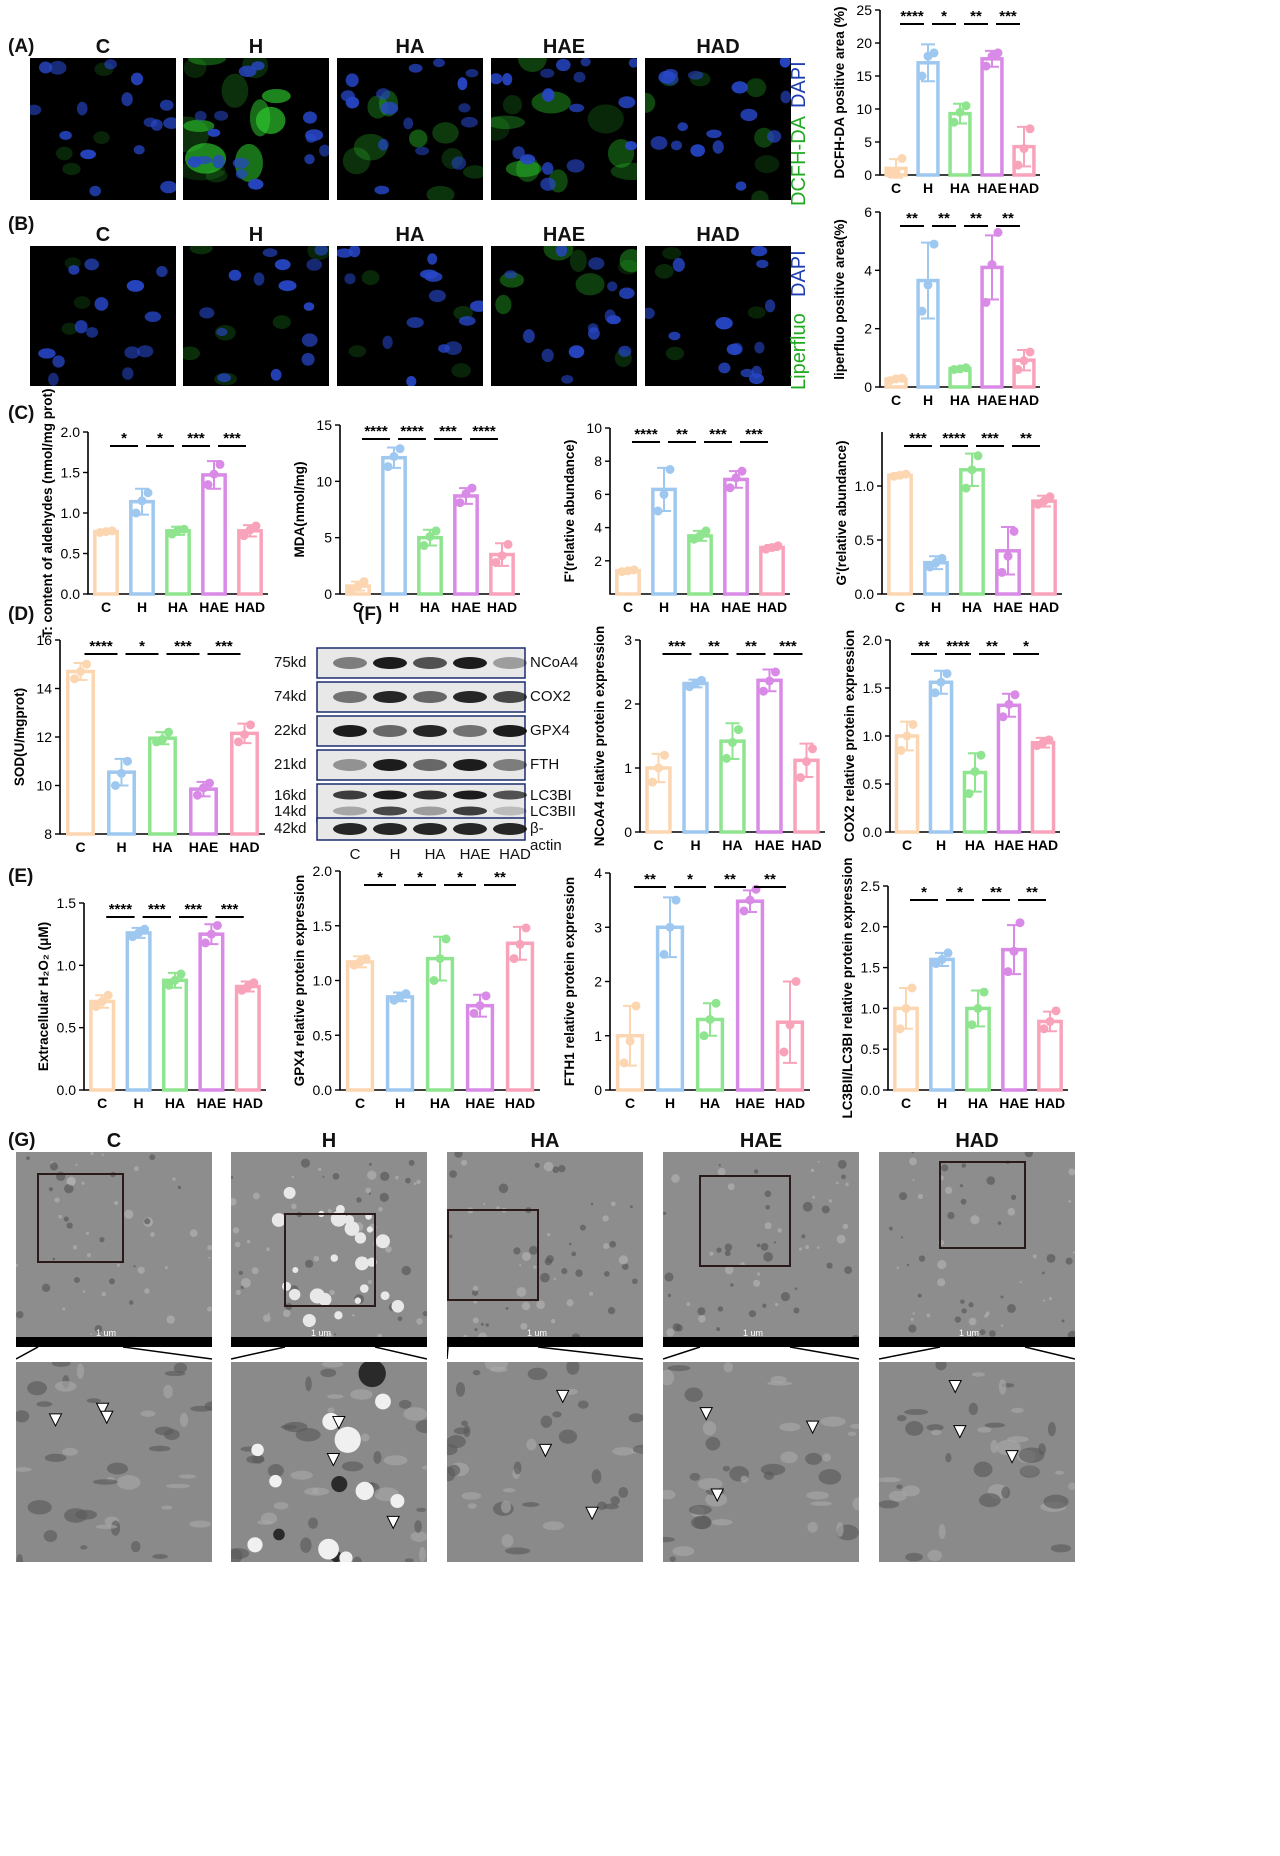 The height and width of the screenshot is (1856, 1280). What do you see at coordinates (19, 737) in the screenshot?
I see `y-axis-label: SOD(U/mgprot)` at bounding box center [19, 737].